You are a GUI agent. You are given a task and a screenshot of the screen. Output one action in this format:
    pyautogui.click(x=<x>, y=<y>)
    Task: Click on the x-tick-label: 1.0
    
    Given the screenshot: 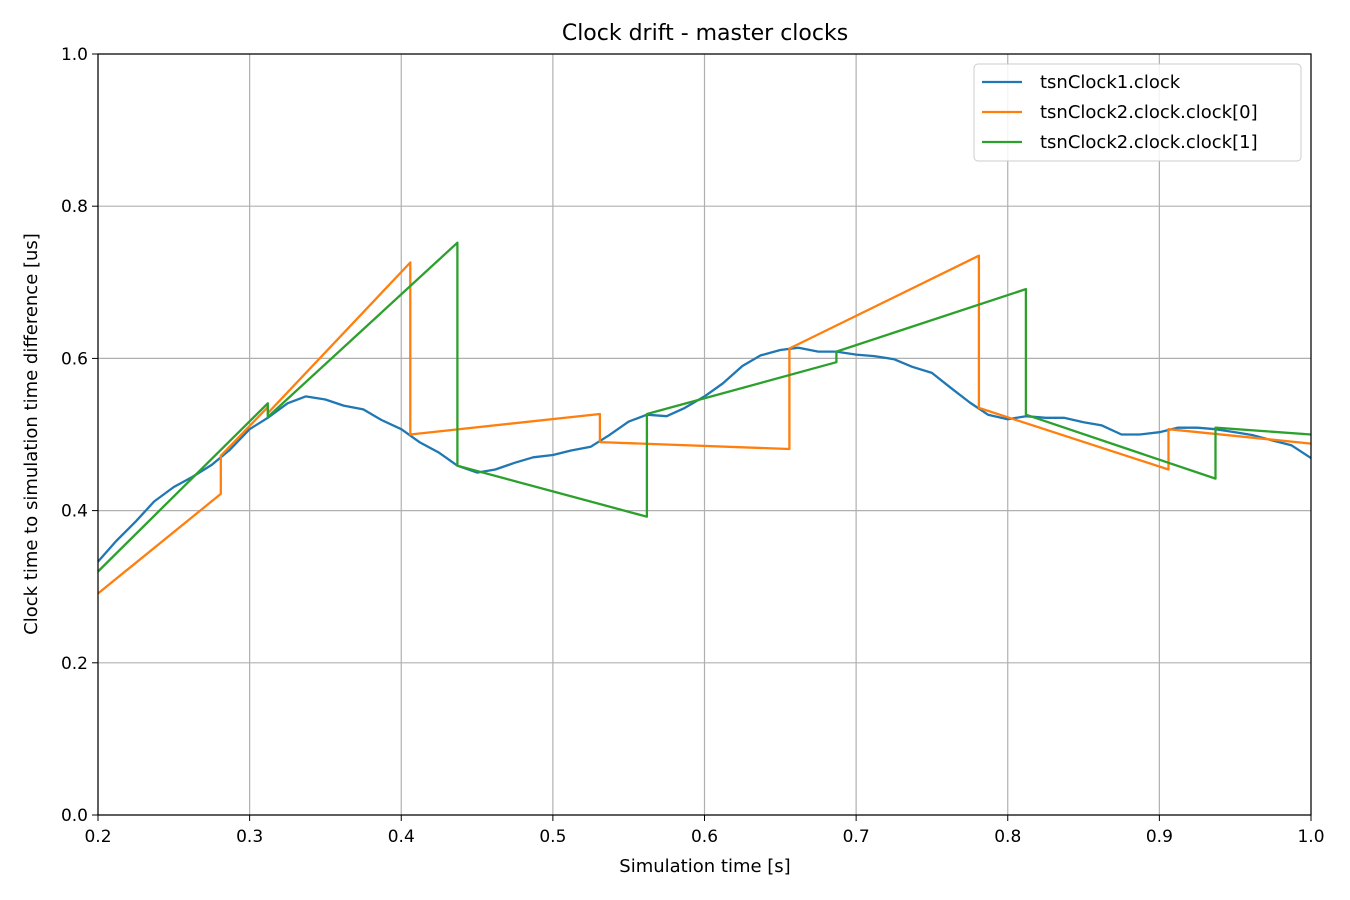 What is the action you would take?
    pyautogui.click(x=1310, y=837)
    